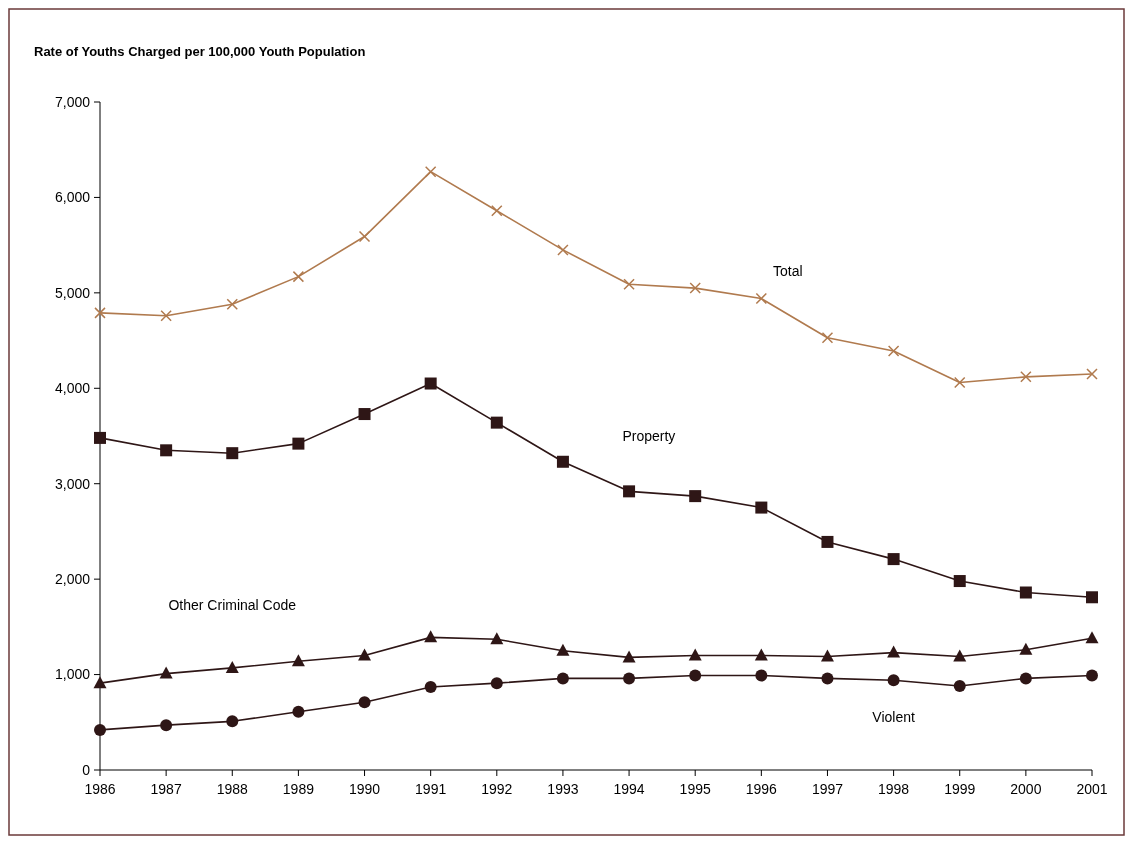  What do you see at coordinates (166, 789) in the screenshot?
I see `x-tick-label: 1987` at bounding box center [166, 789].